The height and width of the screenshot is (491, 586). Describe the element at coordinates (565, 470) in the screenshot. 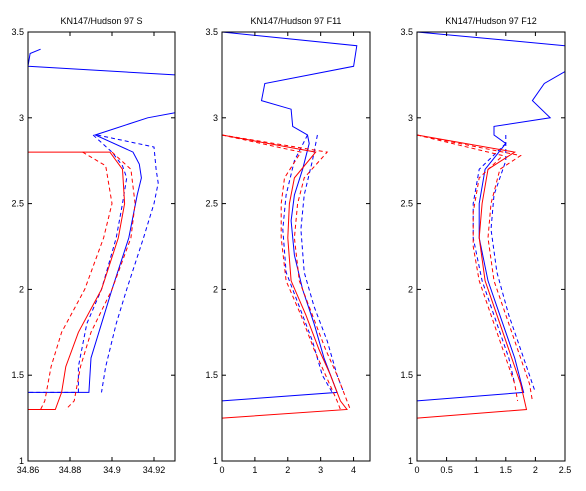

I see `x-tick-label: 2.5` at that location.